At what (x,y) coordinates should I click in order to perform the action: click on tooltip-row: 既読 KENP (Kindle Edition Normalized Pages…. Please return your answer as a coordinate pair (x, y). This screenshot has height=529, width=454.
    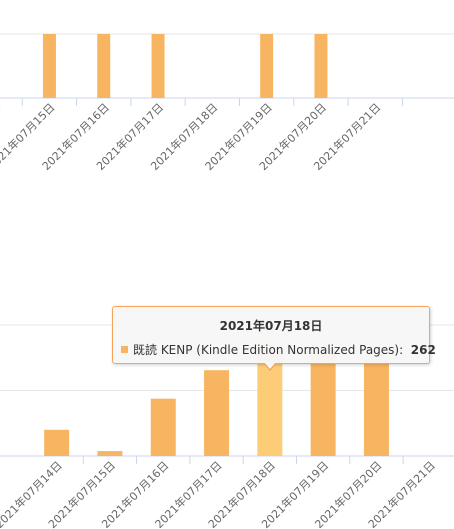
    Looking at the image, I should click on (278, 349).